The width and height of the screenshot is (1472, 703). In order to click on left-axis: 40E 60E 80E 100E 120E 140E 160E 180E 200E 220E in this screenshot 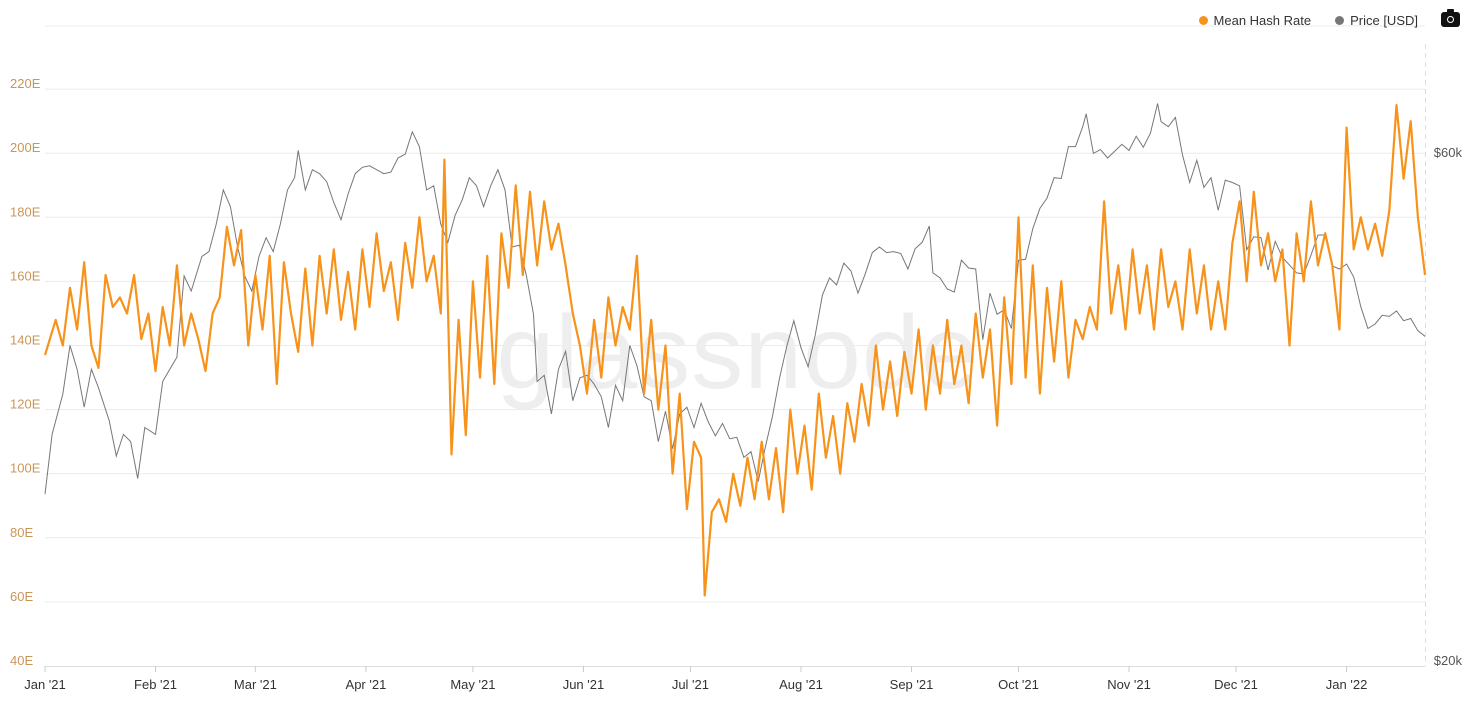, I will do `click(25, 372)`.